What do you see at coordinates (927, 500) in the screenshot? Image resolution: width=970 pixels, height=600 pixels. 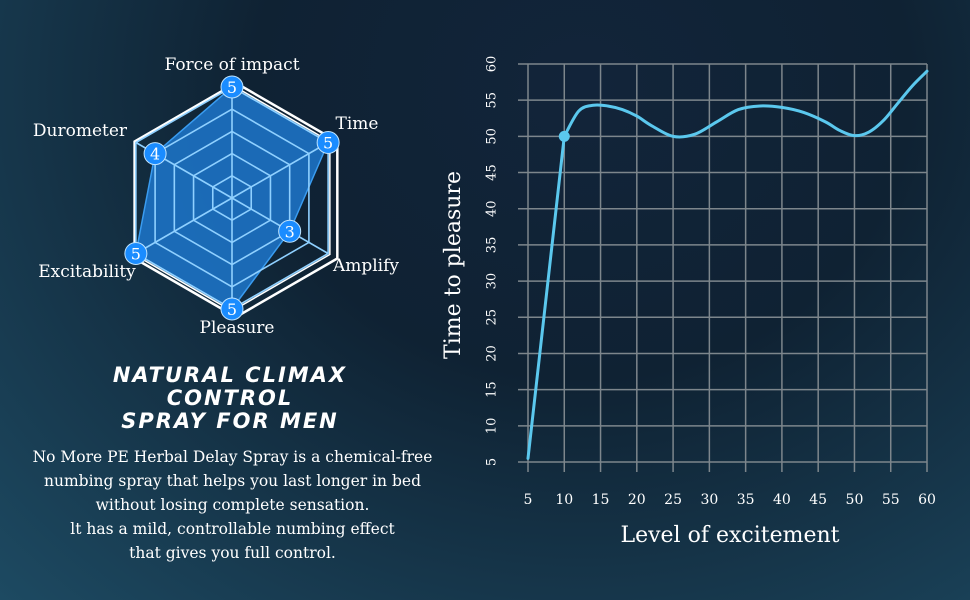 I see `x-tick-label: 60` at bounding box center [927, 500].